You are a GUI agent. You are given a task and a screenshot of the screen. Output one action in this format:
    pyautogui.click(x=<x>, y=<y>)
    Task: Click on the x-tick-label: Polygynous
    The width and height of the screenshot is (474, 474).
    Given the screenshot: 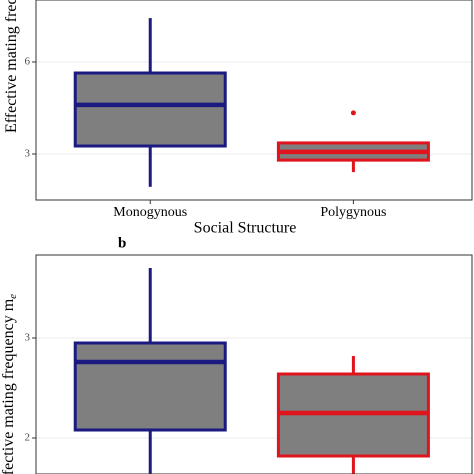 What is the action you would take?
    pyautogui.click(x=353, y=212)
    